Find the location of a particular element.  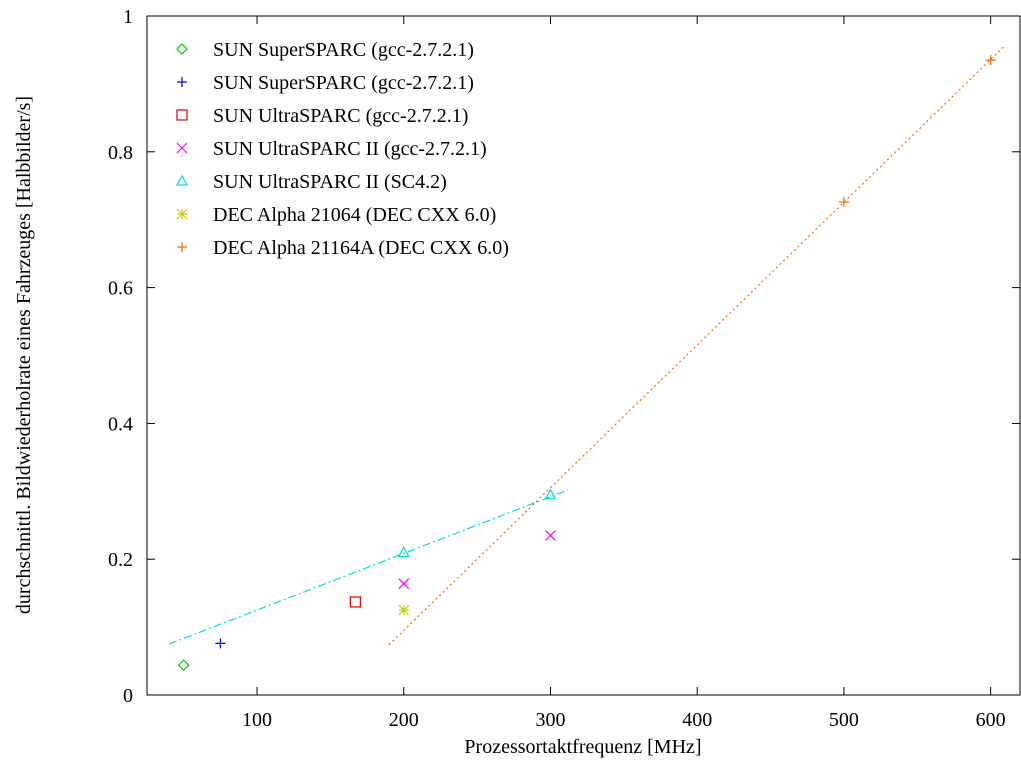

x-tick-label: 600 is located at coordinates (991, 720).